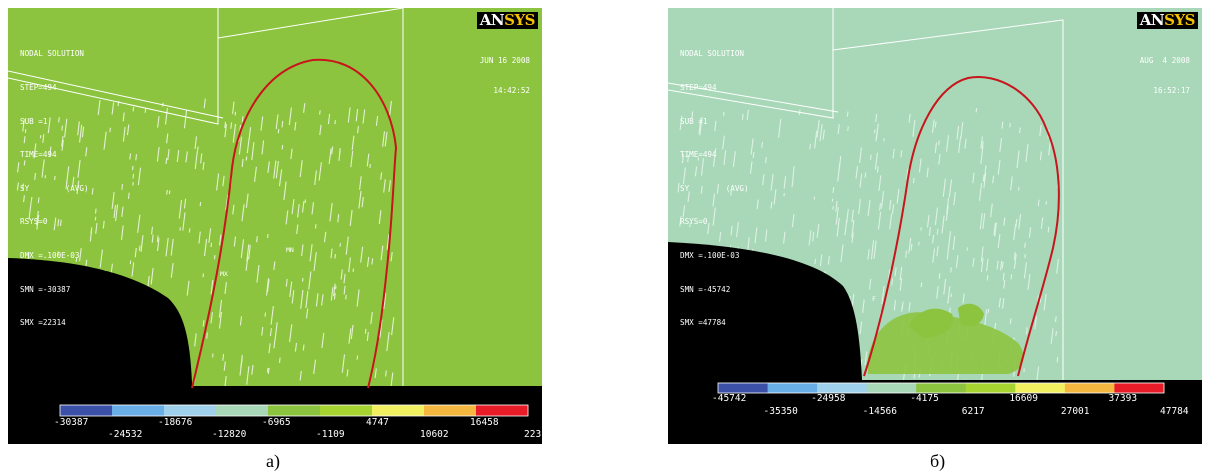 This screenshot has width=1206, height=473. What do you see at coordinates (931, 323) in the screenshot?
I see `green-stress-patch` at bounding box center [931, 323].